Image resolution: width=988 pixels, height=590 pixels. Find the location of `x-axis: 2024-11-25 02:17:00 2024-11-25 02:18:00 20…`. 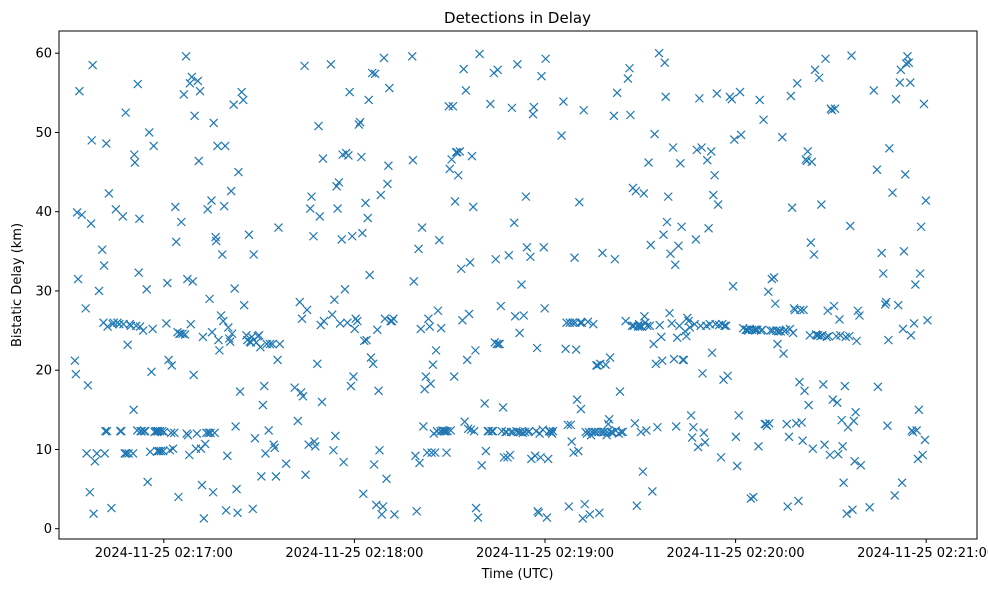

x-axis: 2024-11-25 02:17:00 2024-11-25 02:18:00 20… is located at coordinates (541, 550).